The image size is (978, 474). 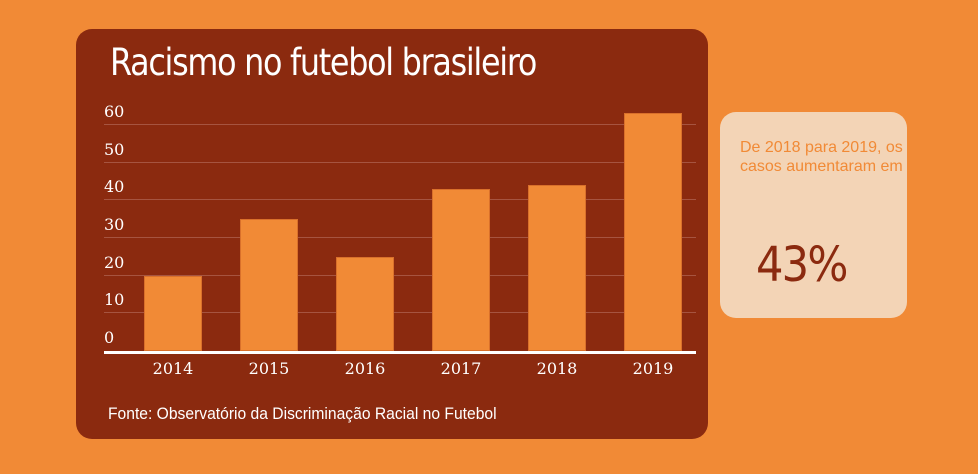 What do you see at coordinates (114, 187) in the screenshot?
I see `y-tick-label: 40` at bounding box center [114, 187].